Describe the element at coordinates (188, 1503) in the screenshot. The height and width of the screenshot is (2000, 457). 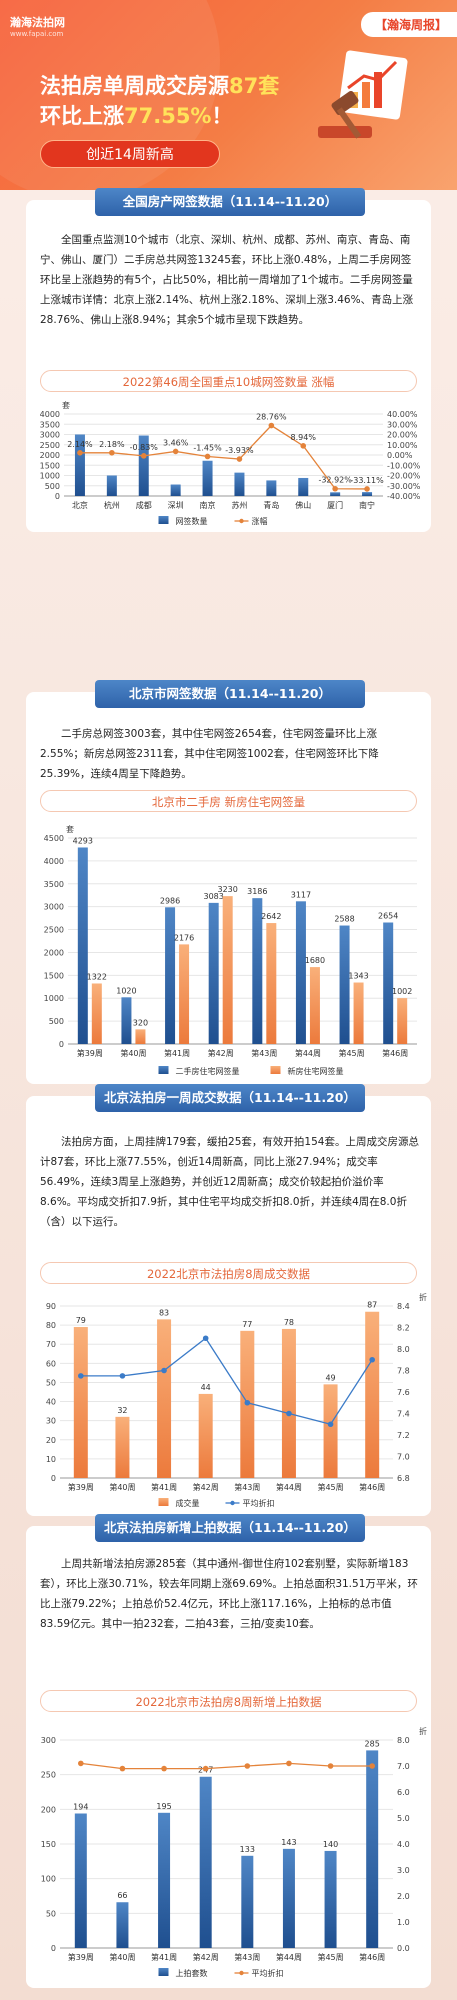
I see `legend-label: 成交量` at that location.